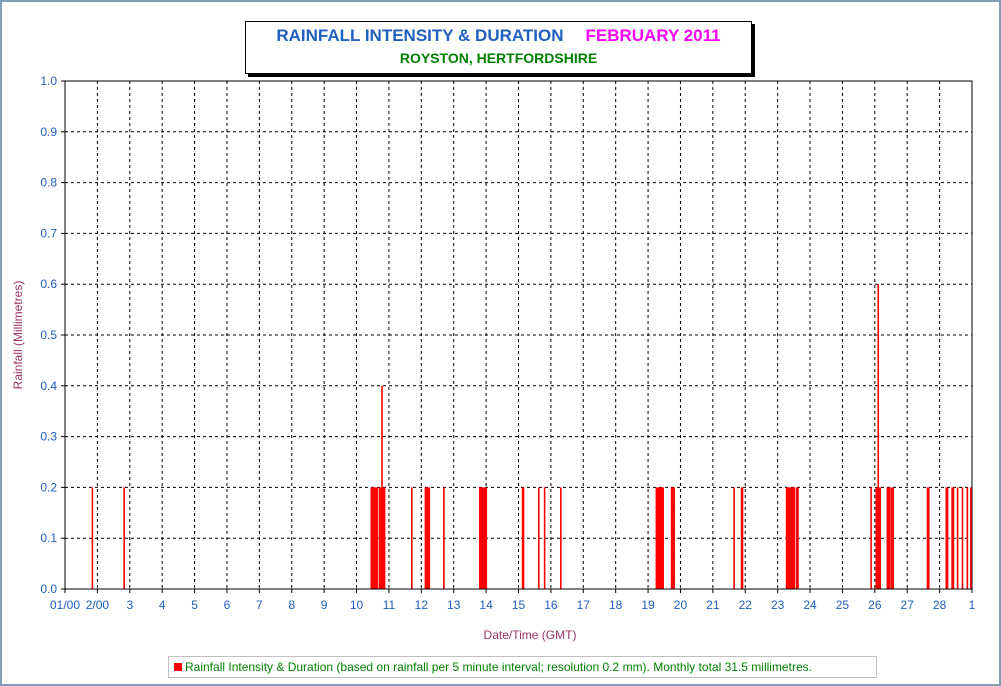 The width and height of the screenshot is (1001, 686). I want to click on x-tick-label: 7, so click(259, 605).